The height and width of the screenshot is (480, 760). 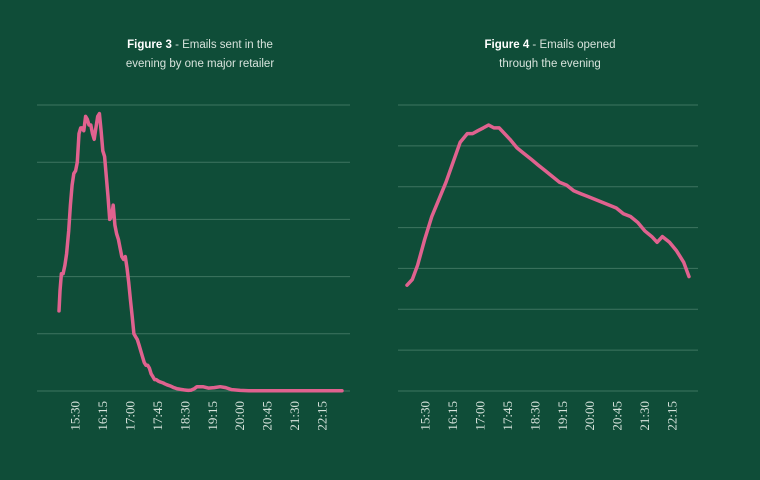 What do you see at coordinates (200, 64) in the screenshot?
I see `figure-3-title-rest-2: evening by one major retailer` at bounding box center [200, 64].